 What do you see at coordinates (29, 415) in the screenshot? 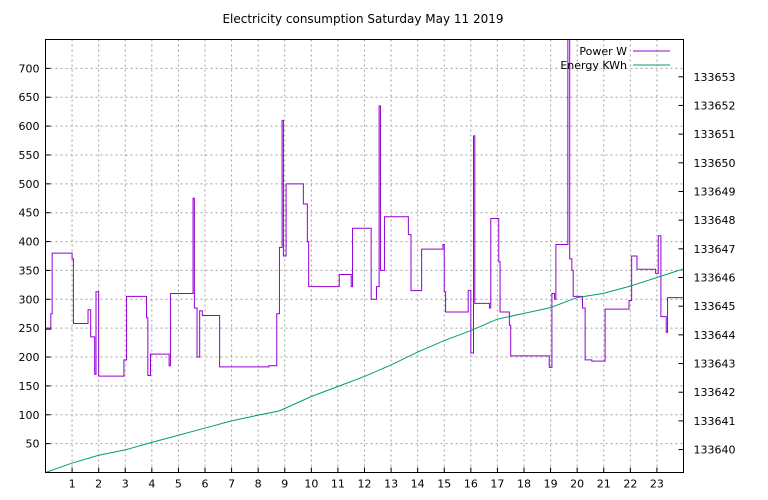
I see `y-tick-label: 100` at bounding box center [29, 415].